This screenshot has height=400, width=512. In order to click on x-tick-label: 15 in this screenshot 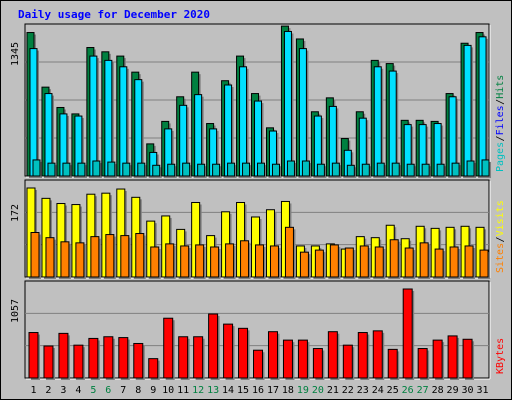, I will do `click(243, 390)`.